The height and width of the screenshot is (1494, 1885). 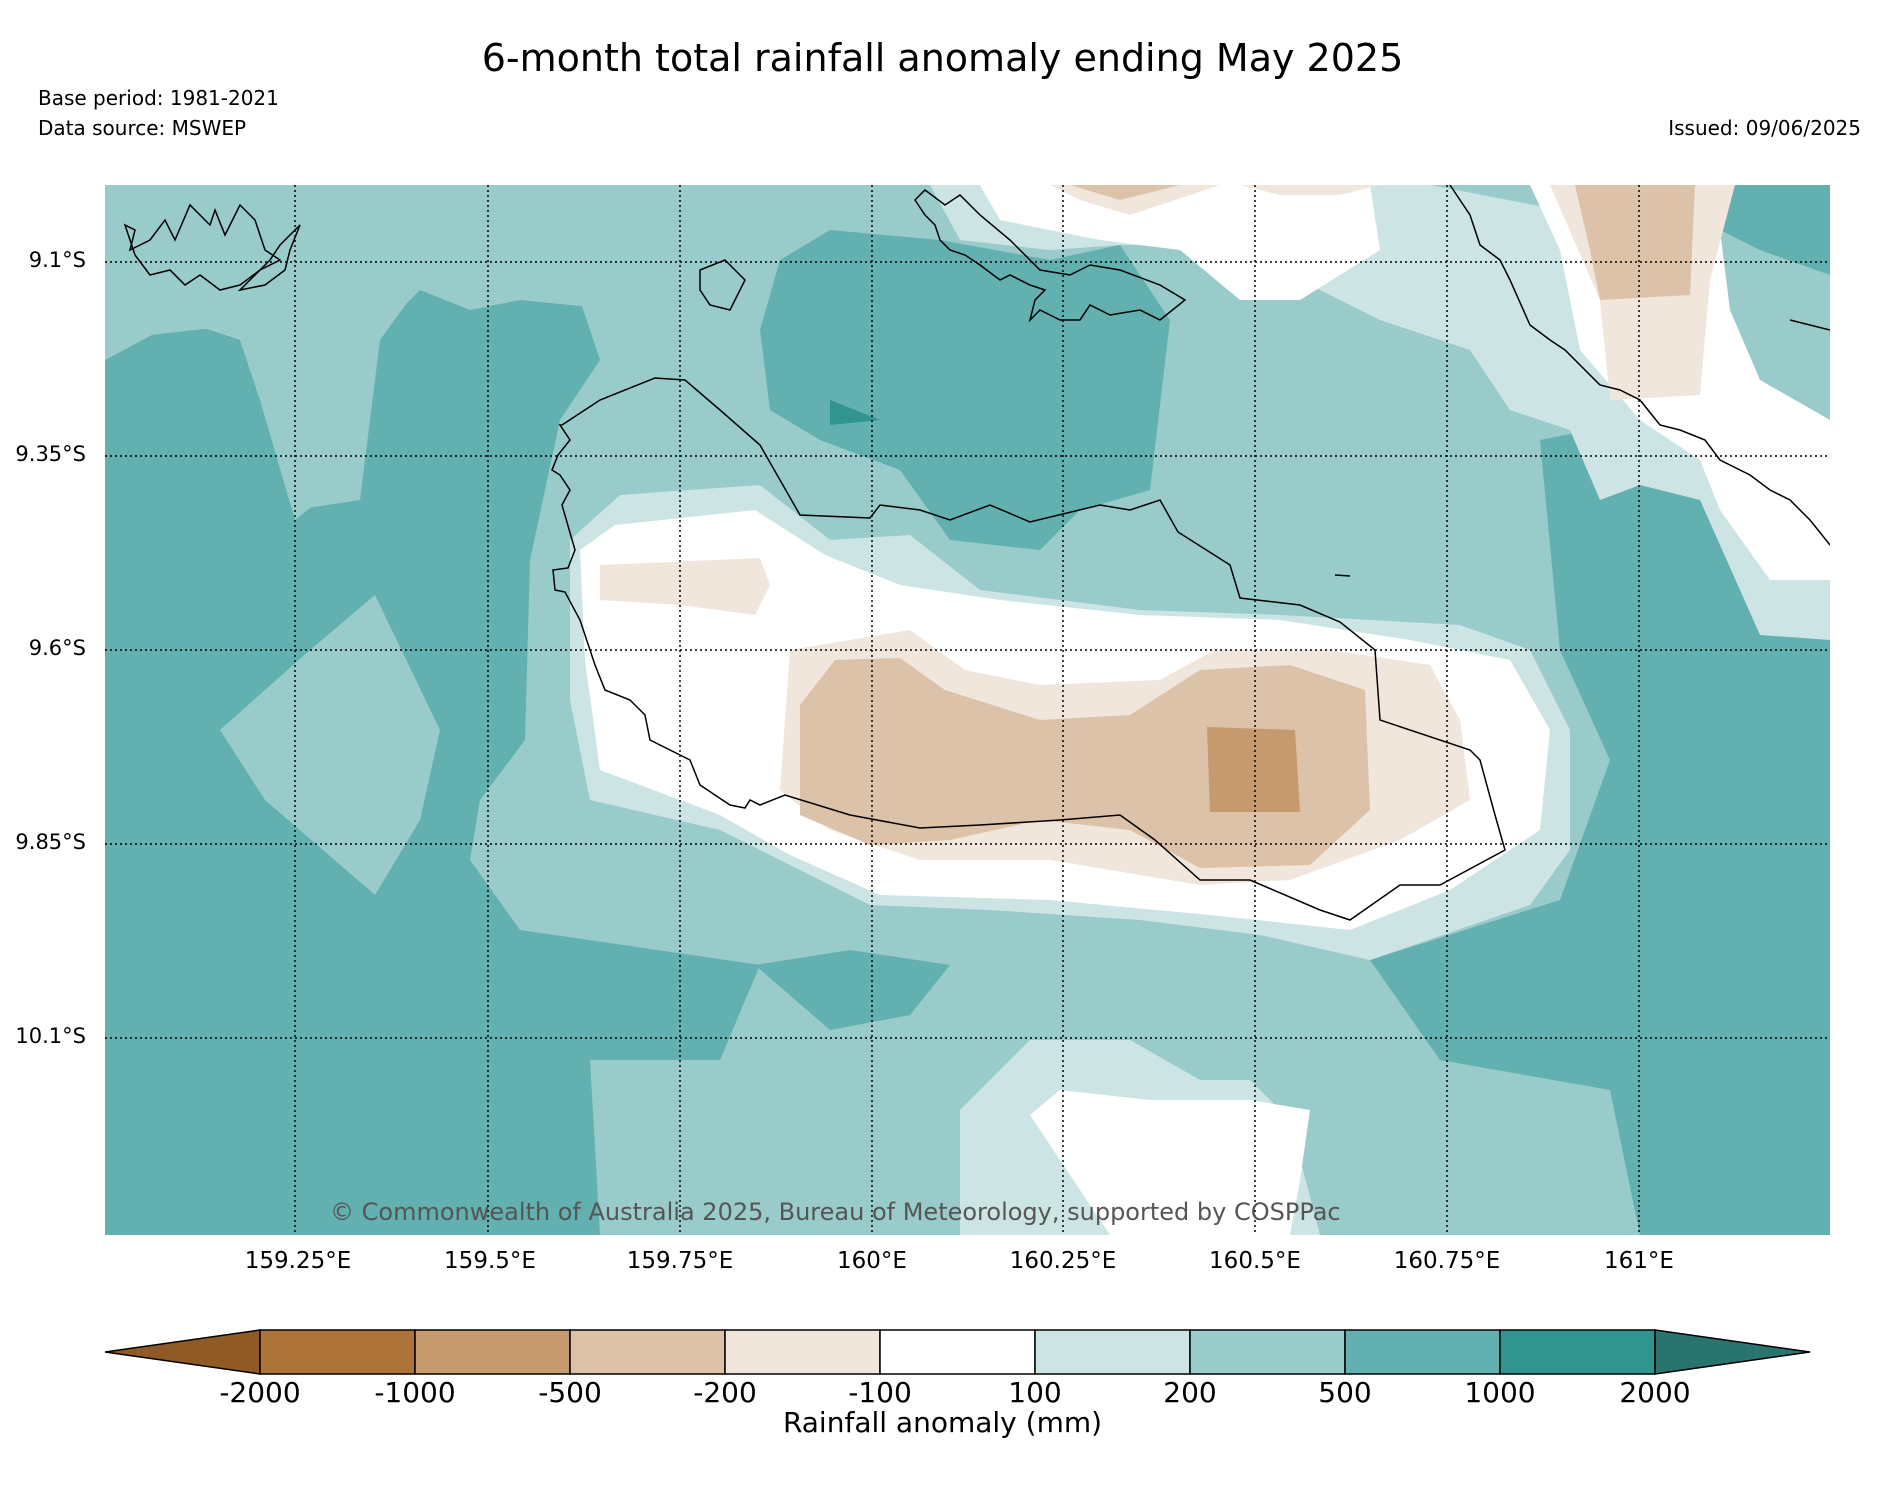 I want to click on anomaly-zone-north, so click(x=965, y=390).